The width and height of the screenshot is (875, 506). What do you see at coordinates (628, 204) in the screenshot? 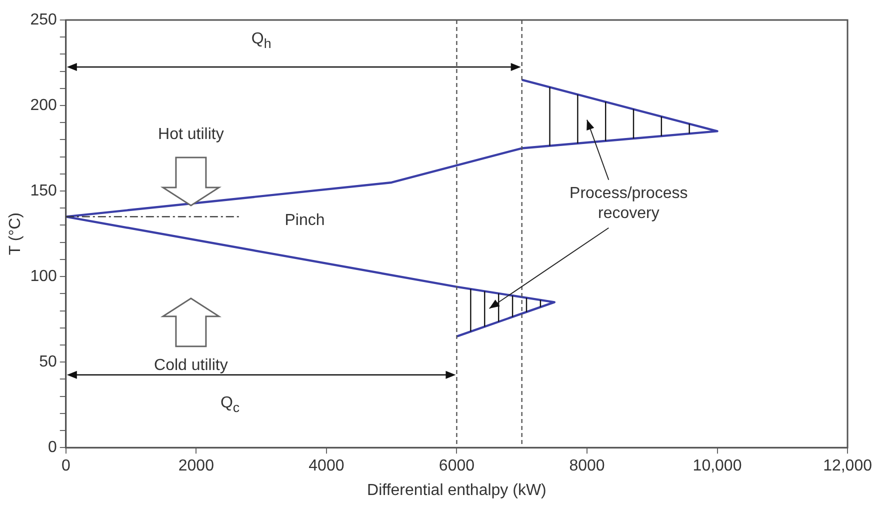
I see `annotation: Process/process recovery` at bounding box center [628, 204].